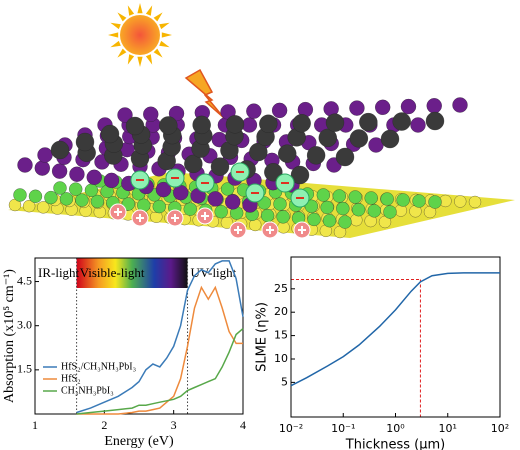 This screenshot has height=450, width=520. What do you see at coordinates (71, 378) in the screenshot?
I see `legend-label: HfS₂` at bounding box center [71, 378].